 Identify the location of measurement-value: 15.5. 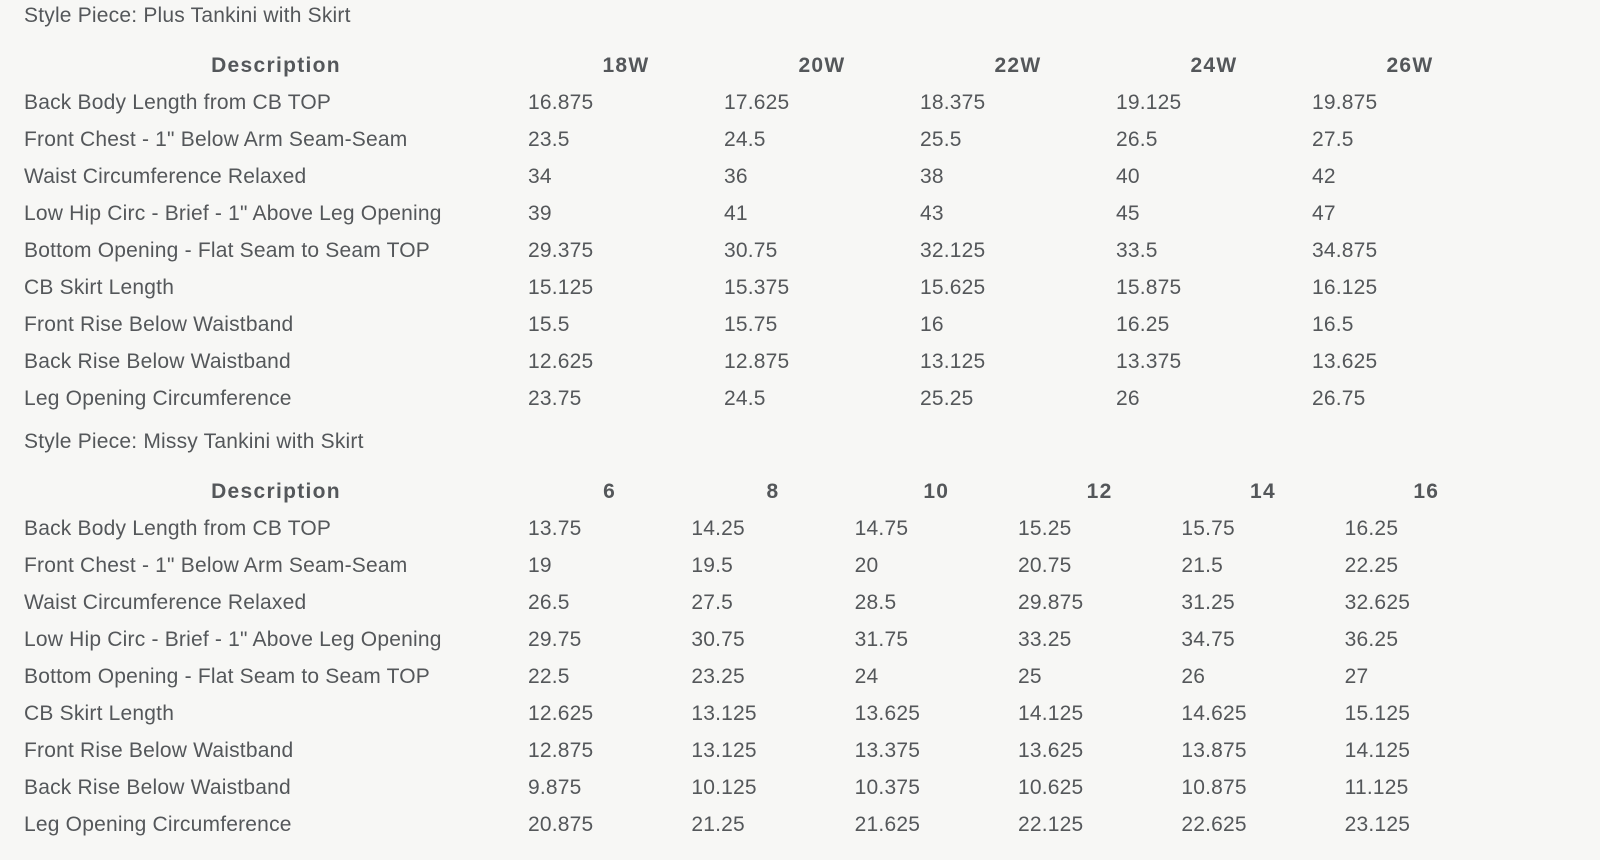
(549, 324).